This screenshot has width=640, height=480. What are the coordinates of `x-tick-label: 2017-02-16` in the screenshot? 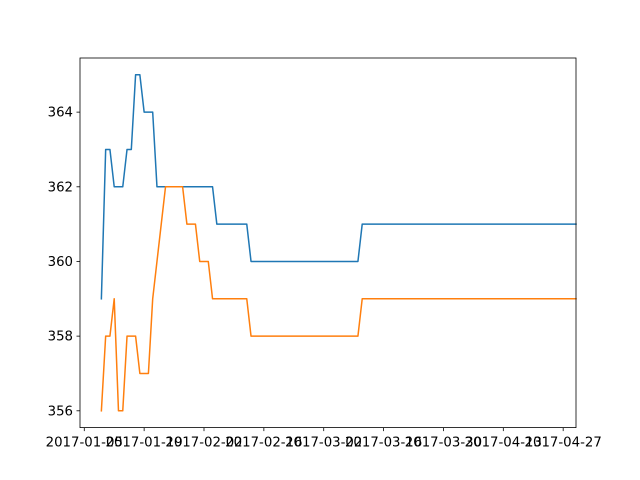 It's located at (263, 443).